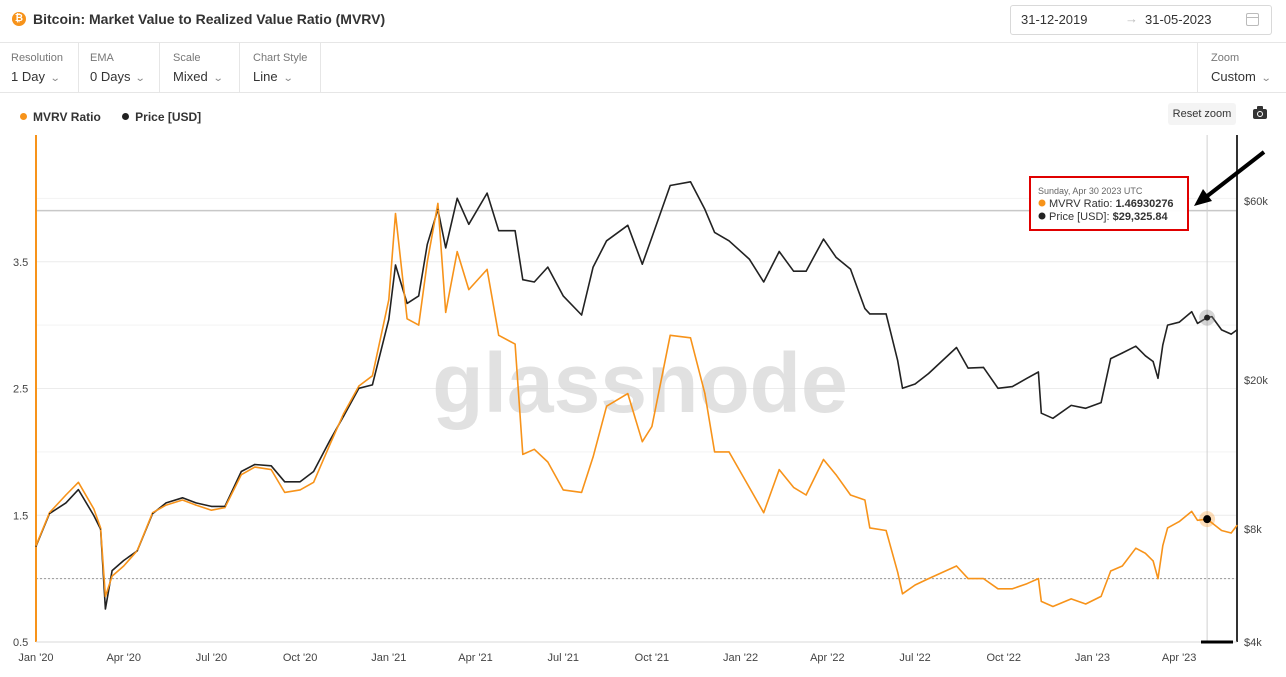 This screenshot has width=1286, height=677. Describe the element at coordinates (1141, 217) in the screenshot. I see `tooltip-price-value: $29,325.84` at that location.